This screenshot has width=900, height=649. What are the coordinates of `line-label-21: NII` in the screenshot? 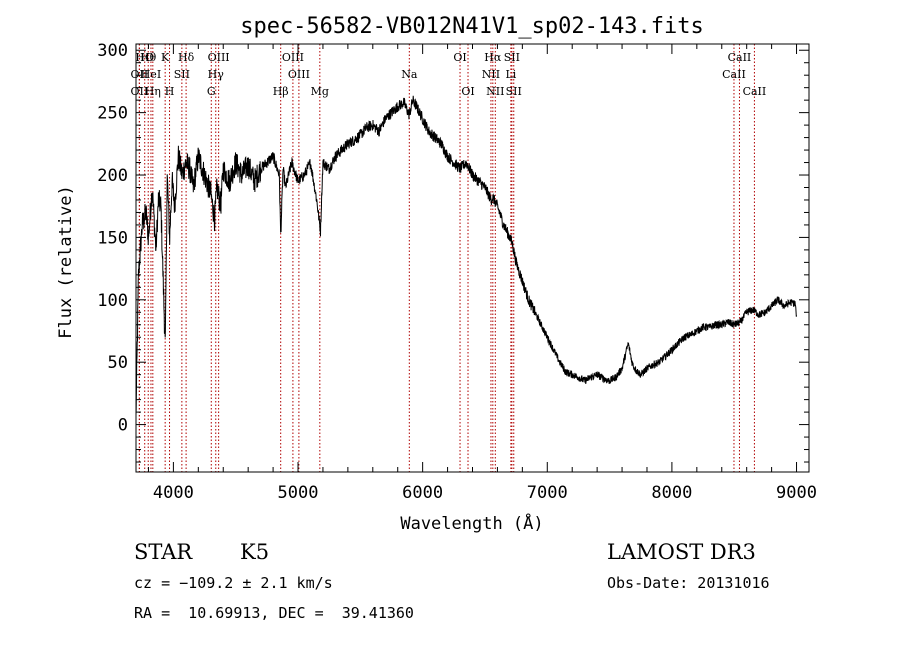 It's located at (491, 74).